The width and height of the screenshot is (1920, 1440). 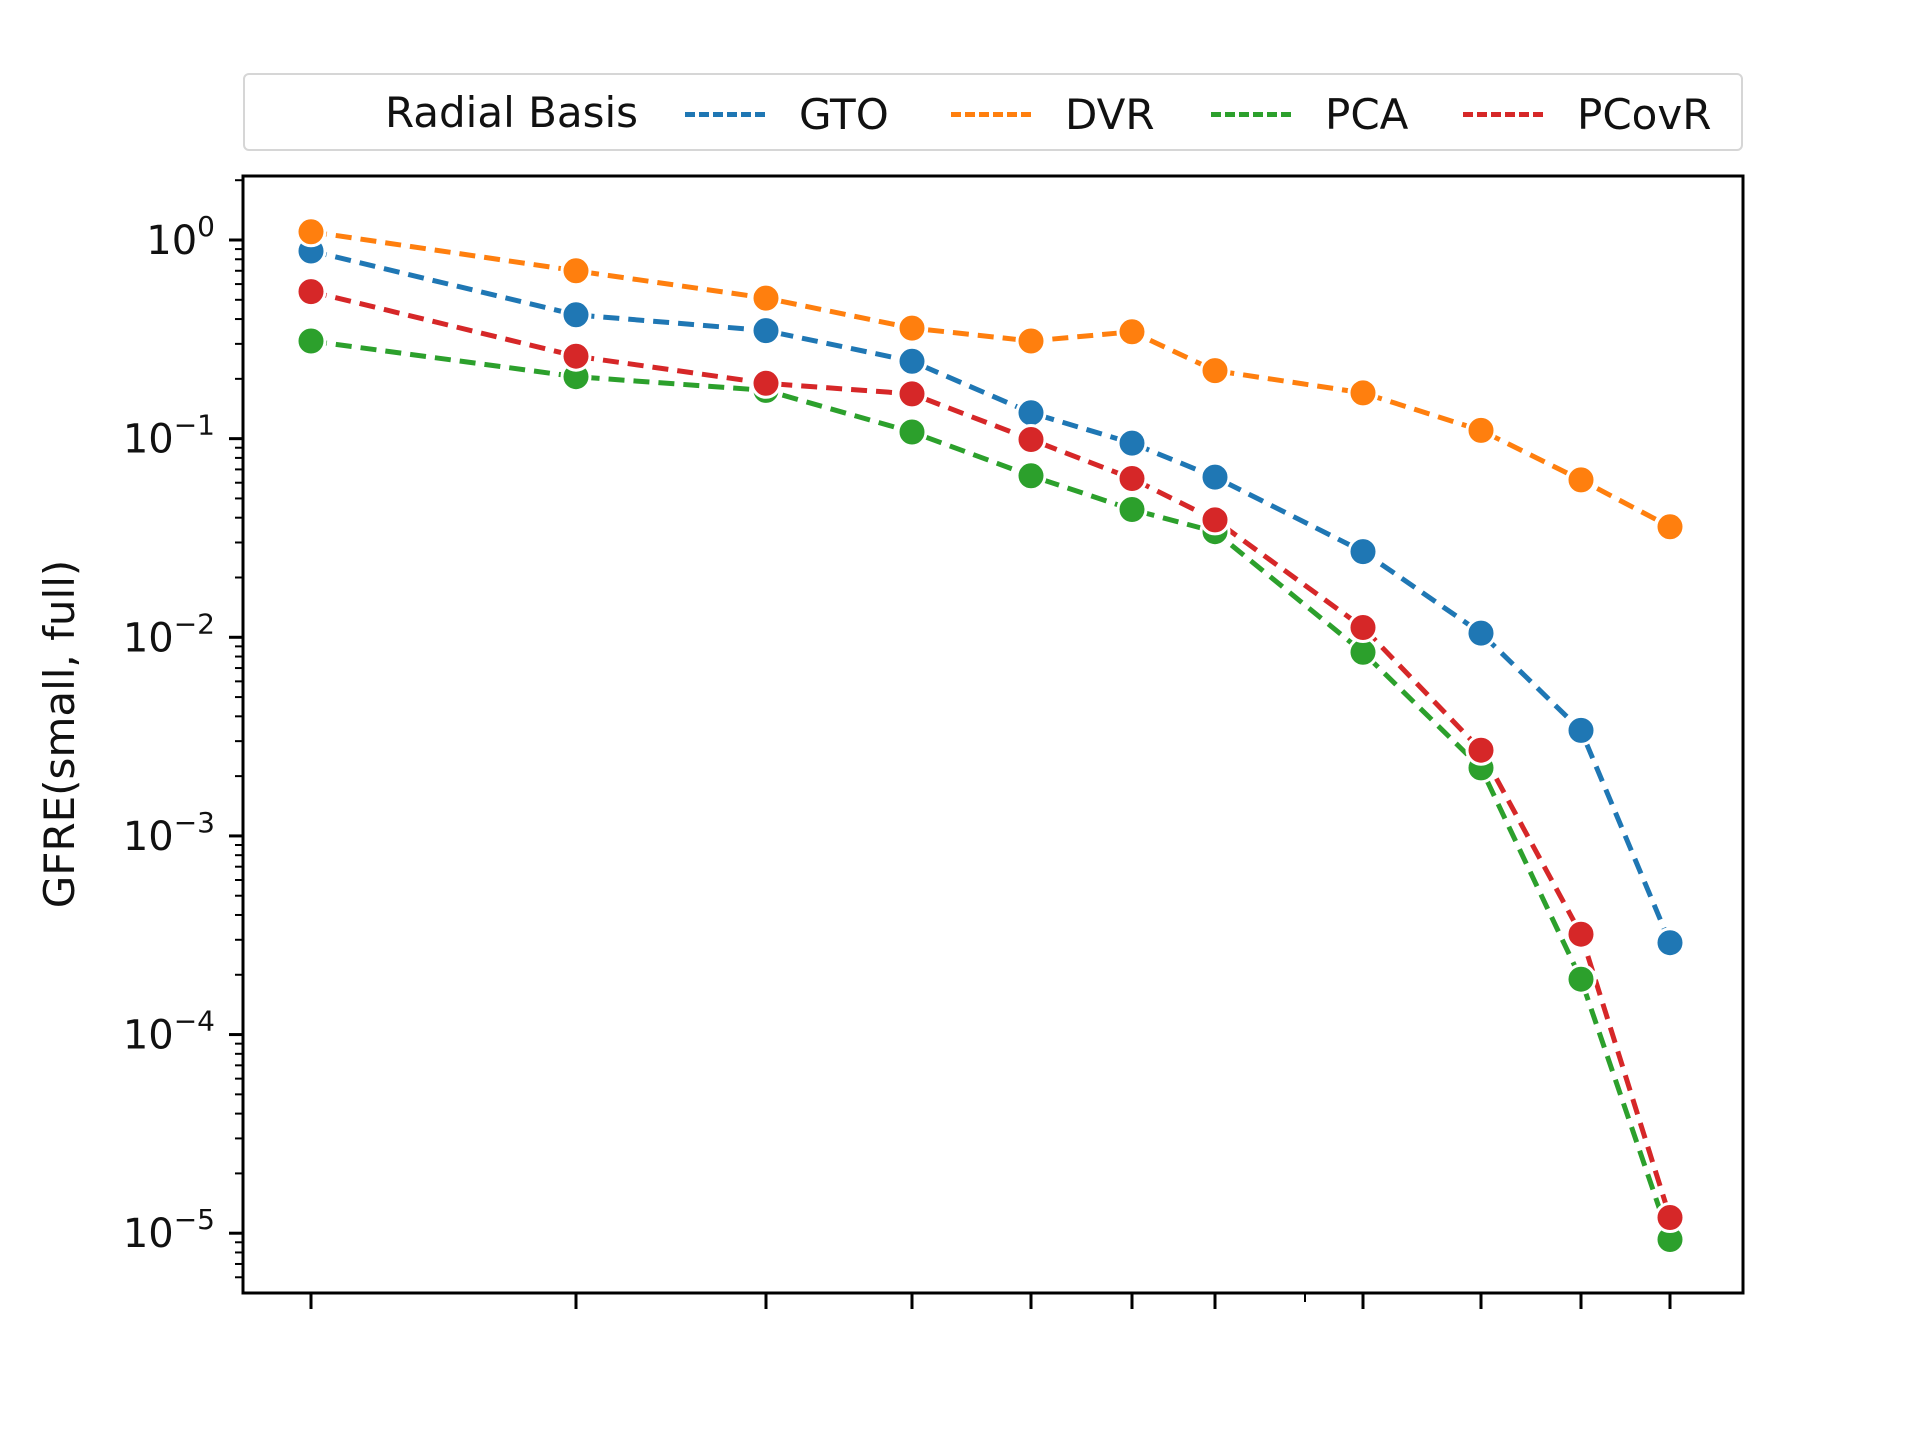 I want to click on y-tick-label: 10⁻⁴, so click(x=169, y=1032).